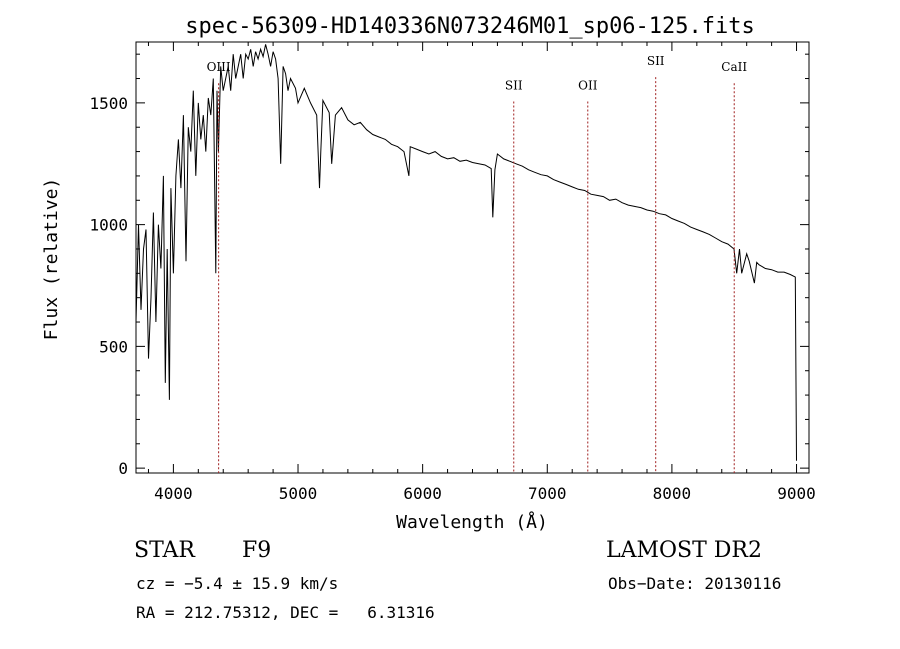  Describe the element at coordinates (51, 259) in the screenshot. I see `y-axis-label: Flux (relative)` at that location.